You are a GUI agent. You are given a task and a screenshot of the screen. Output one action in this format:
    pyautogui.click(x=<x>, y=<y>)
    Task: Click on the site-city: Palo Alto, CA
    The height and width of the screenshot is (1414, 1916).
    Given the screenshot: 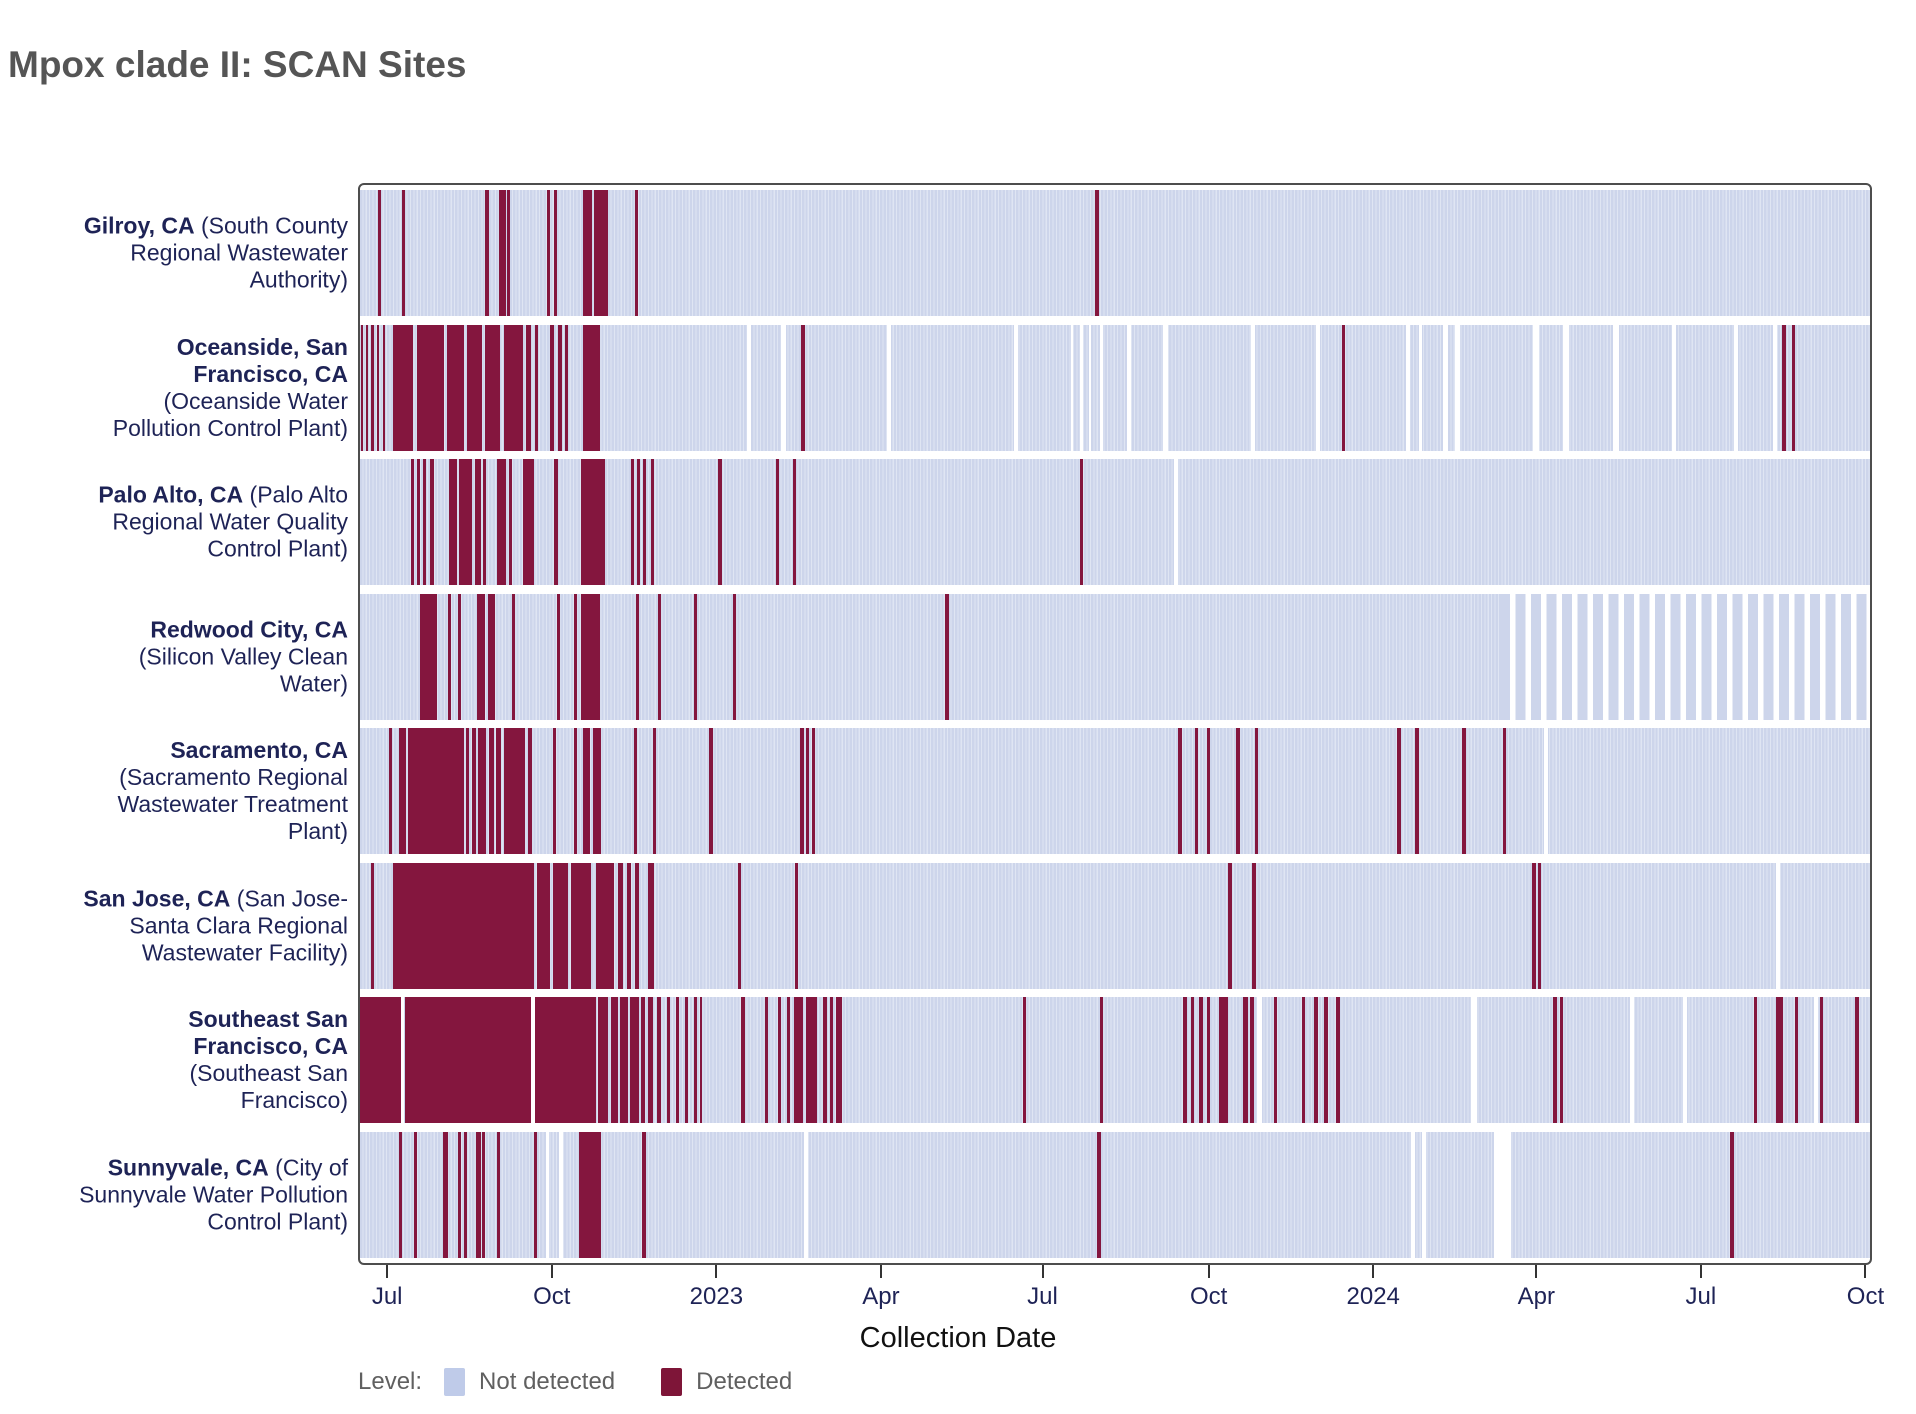 What is the action you would take?
    pyautogui.click(x=171, y=494)
    